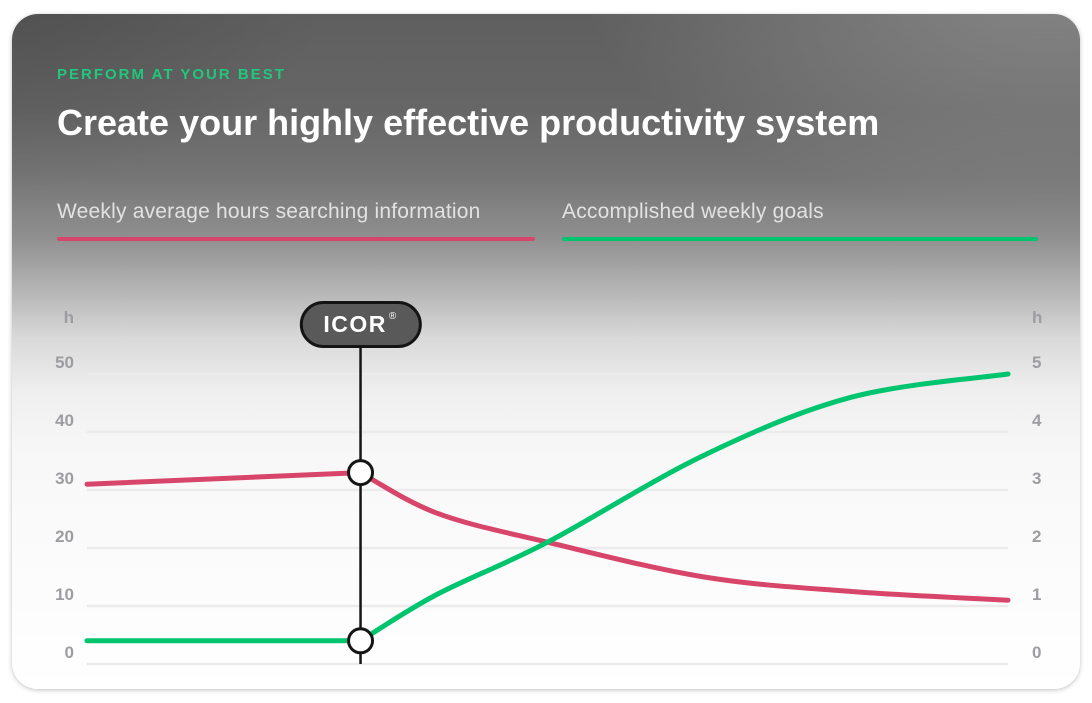 The height and width of the screenshot is (703, 1092). Describe the element at coordinates (355, 324) in the screenshot. I see `icor-badge-label: ICOR` at that location.